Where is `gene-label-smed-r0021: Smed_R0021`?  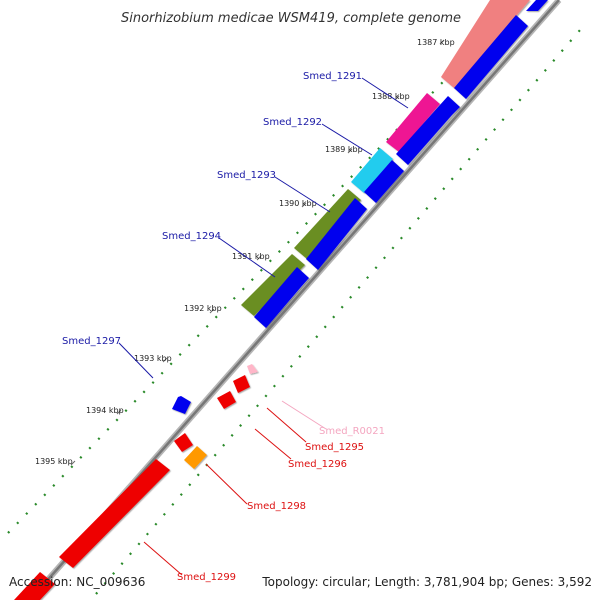
gene-label-smed-r0021: Smed_R0021 is located at coordinates (352, 431).